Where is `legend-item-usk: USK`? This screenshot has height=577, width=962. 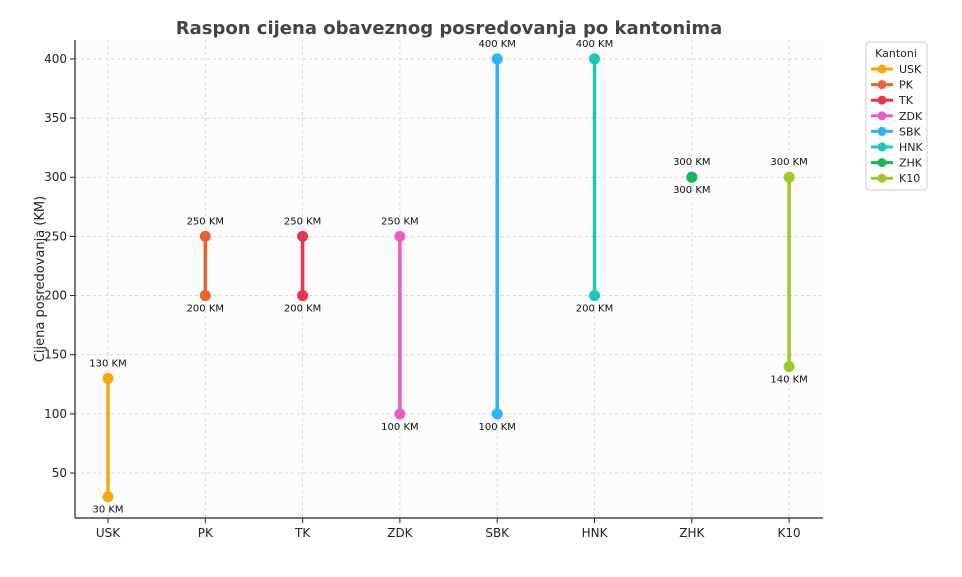 legend-item-usk: USK is located at coordinates (896, 69).